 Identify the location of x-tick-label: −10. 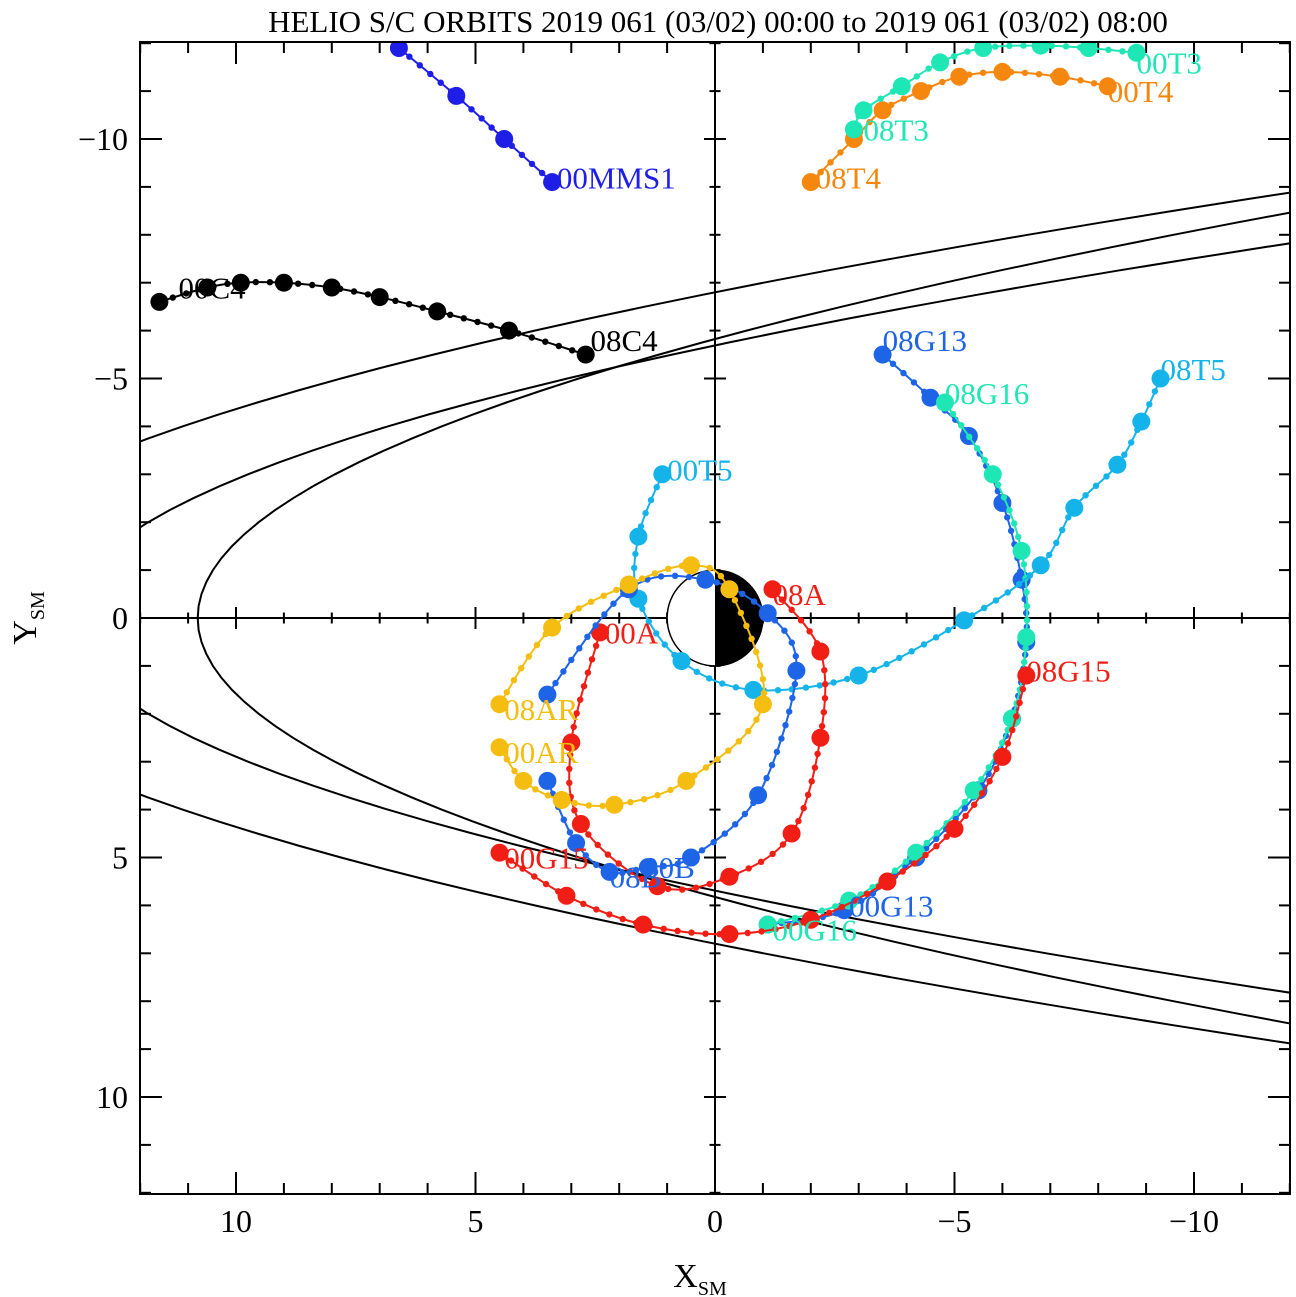
(1194, 1221).